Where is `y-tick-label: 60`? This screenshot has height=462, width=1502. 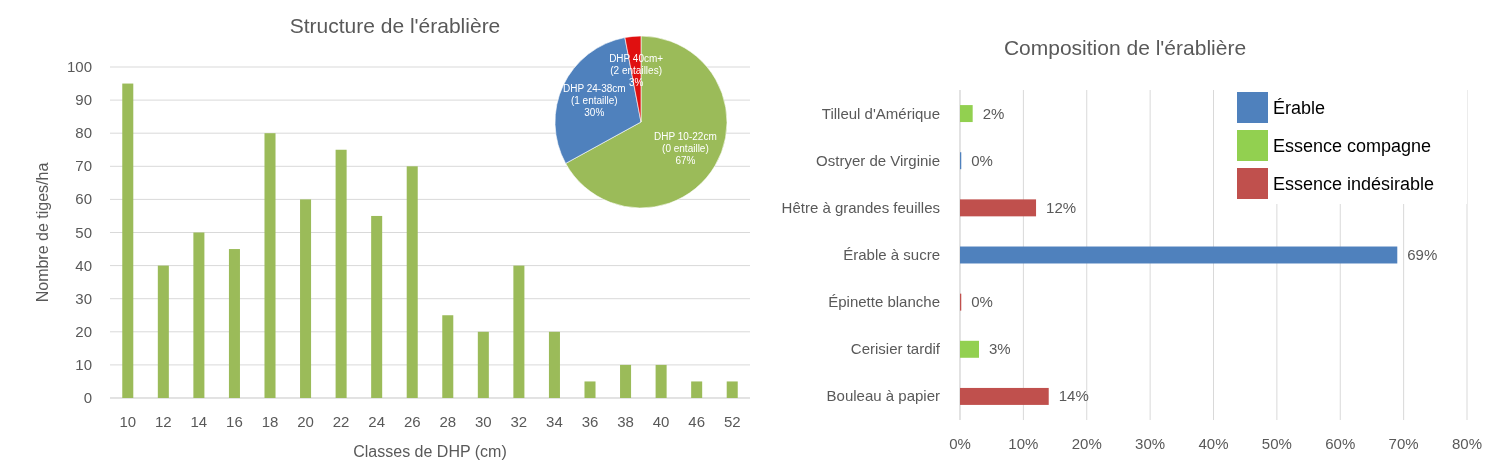 y-tick-label: 60 is located at coordinates (83, 199).